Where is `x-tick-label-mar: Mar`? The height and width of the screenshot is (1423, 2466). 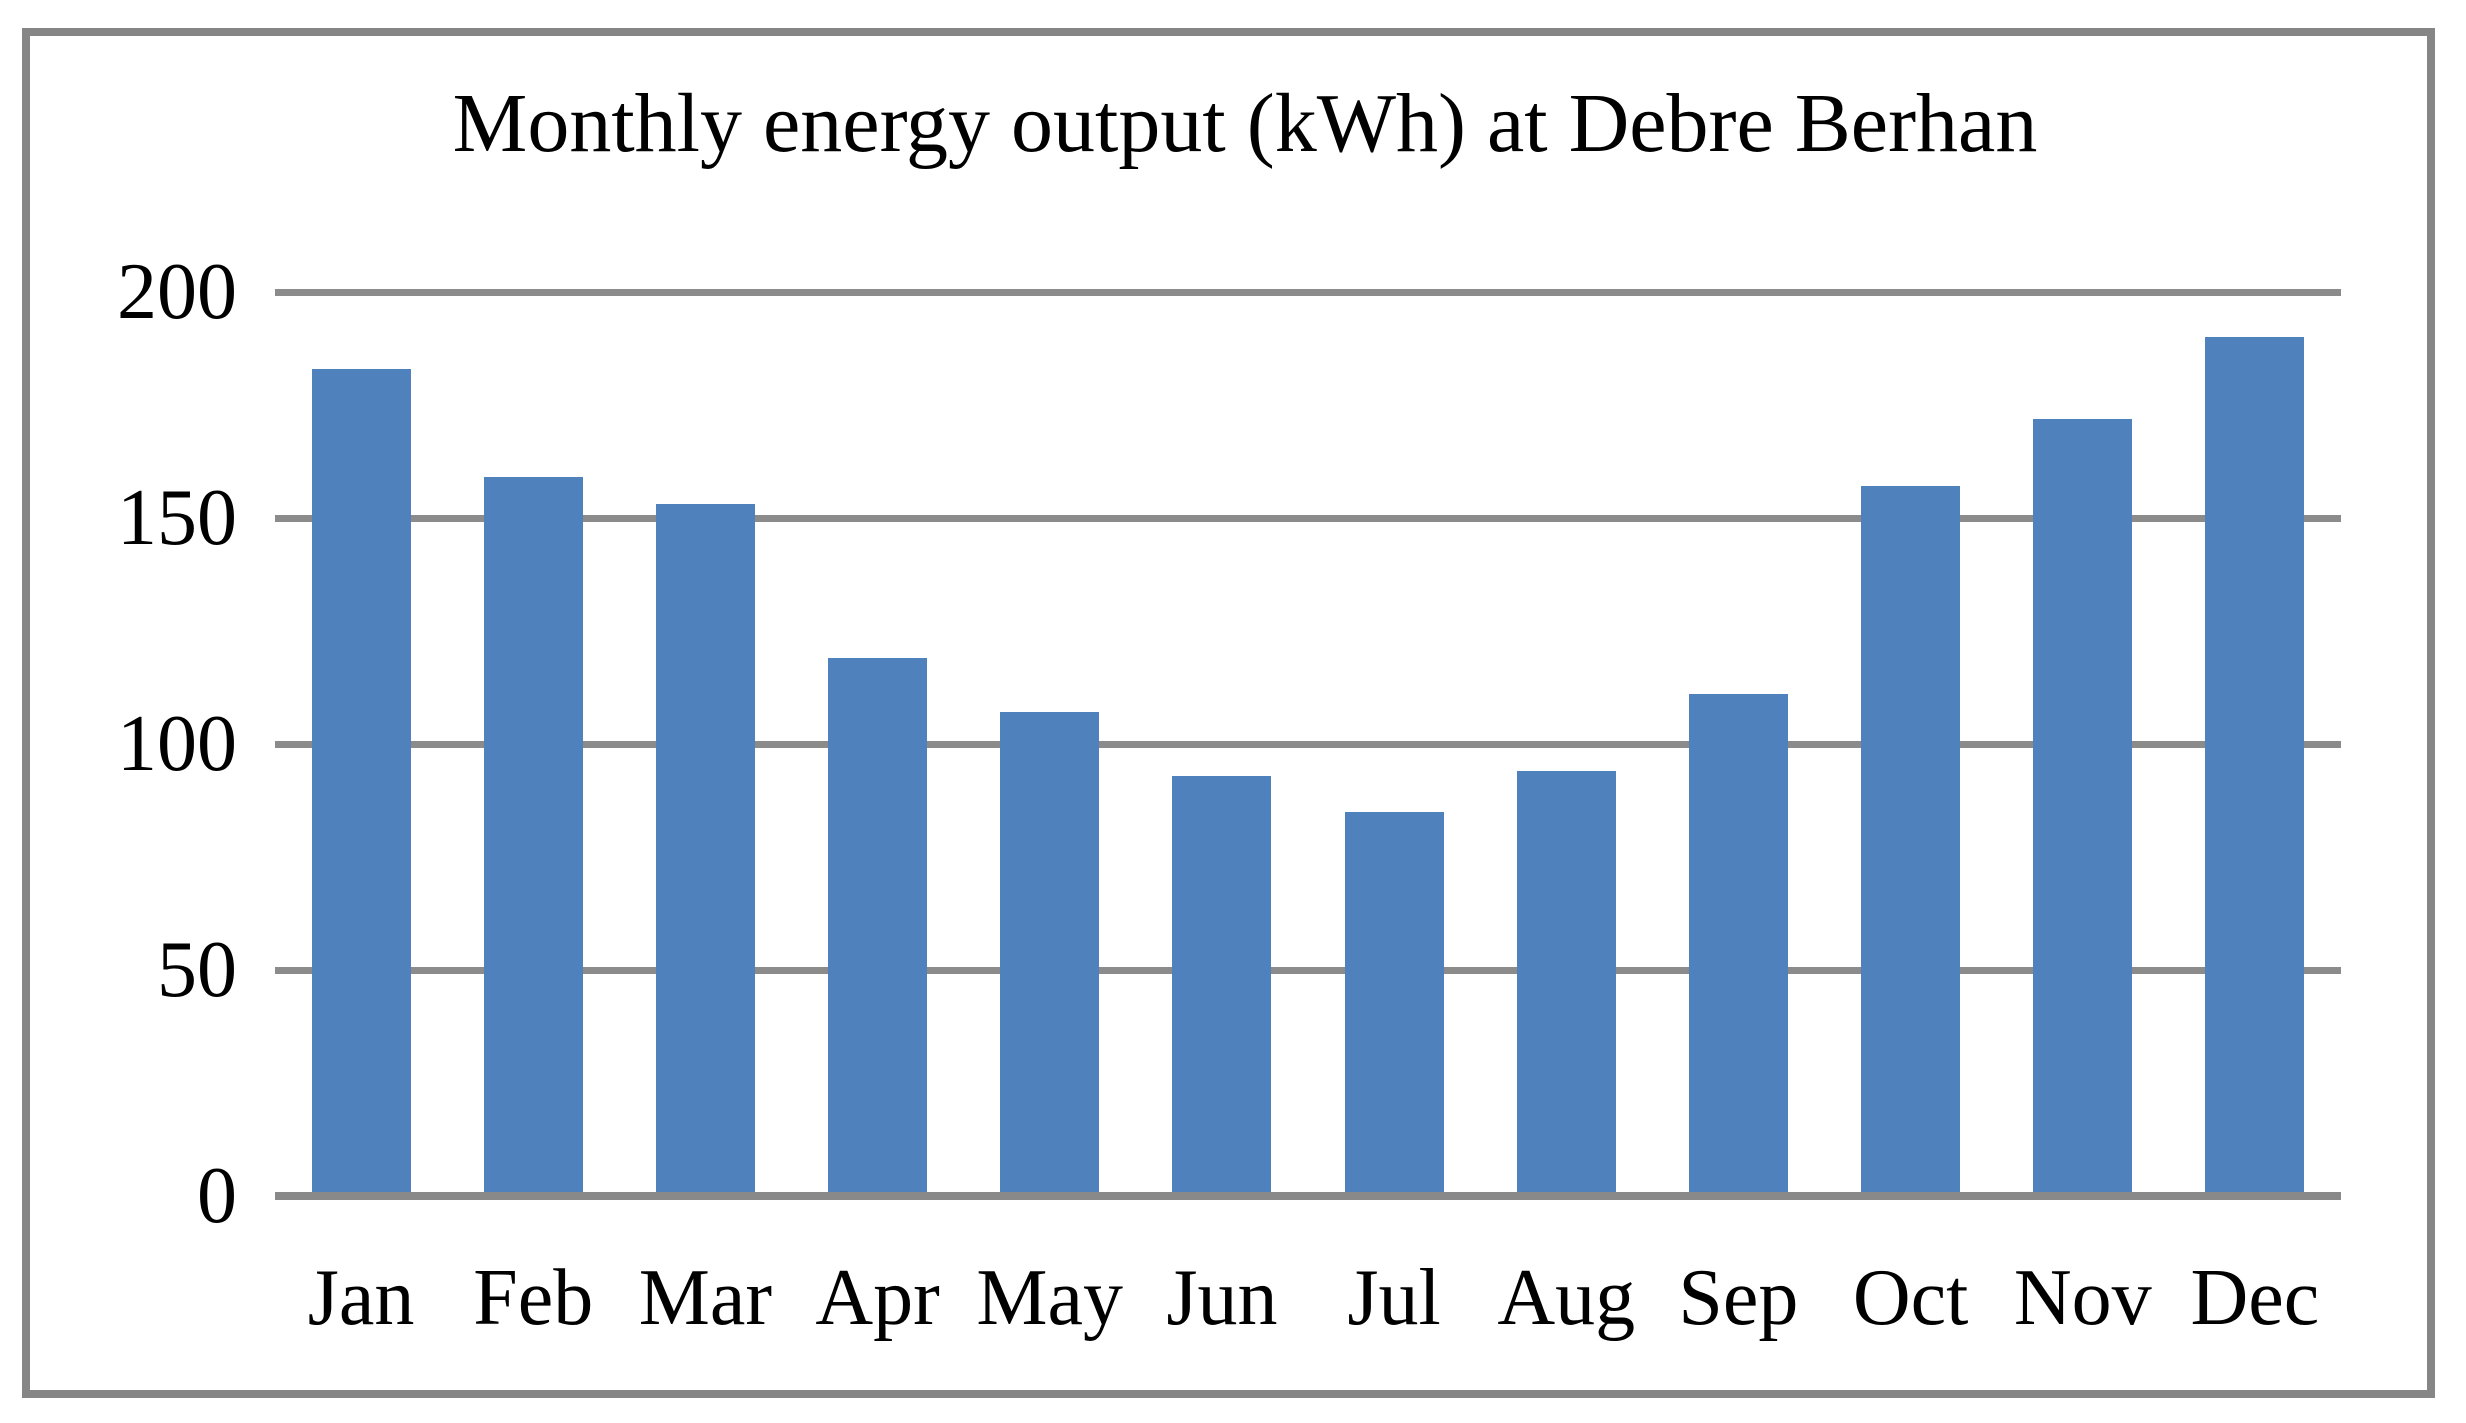
x-tick-label-mar: Mar is located at coordinates (705, 1298).